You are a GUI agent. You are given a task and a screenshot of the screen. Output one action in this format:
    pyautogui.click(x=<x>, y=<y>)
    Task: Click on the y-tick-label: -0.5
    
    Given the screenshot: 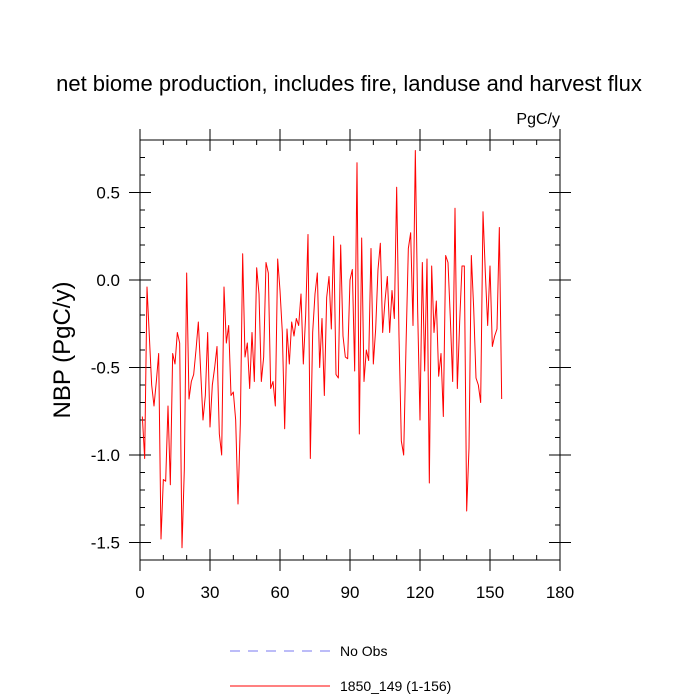 What is the action you would take?
    pyautogui.click(x=105, y=368)
    